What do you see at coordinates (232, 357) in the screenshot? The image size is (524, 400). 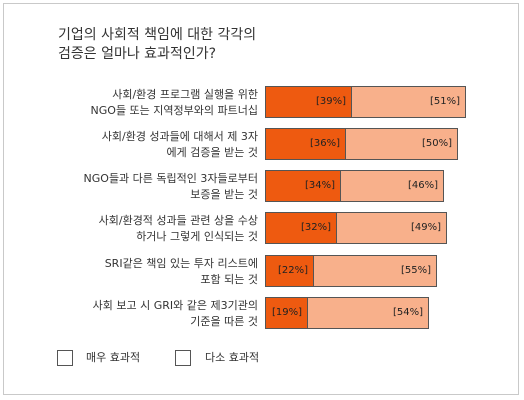 I see `legend-label-somewhat-effective: 다소 효과적` at bounding box center [232, 357].